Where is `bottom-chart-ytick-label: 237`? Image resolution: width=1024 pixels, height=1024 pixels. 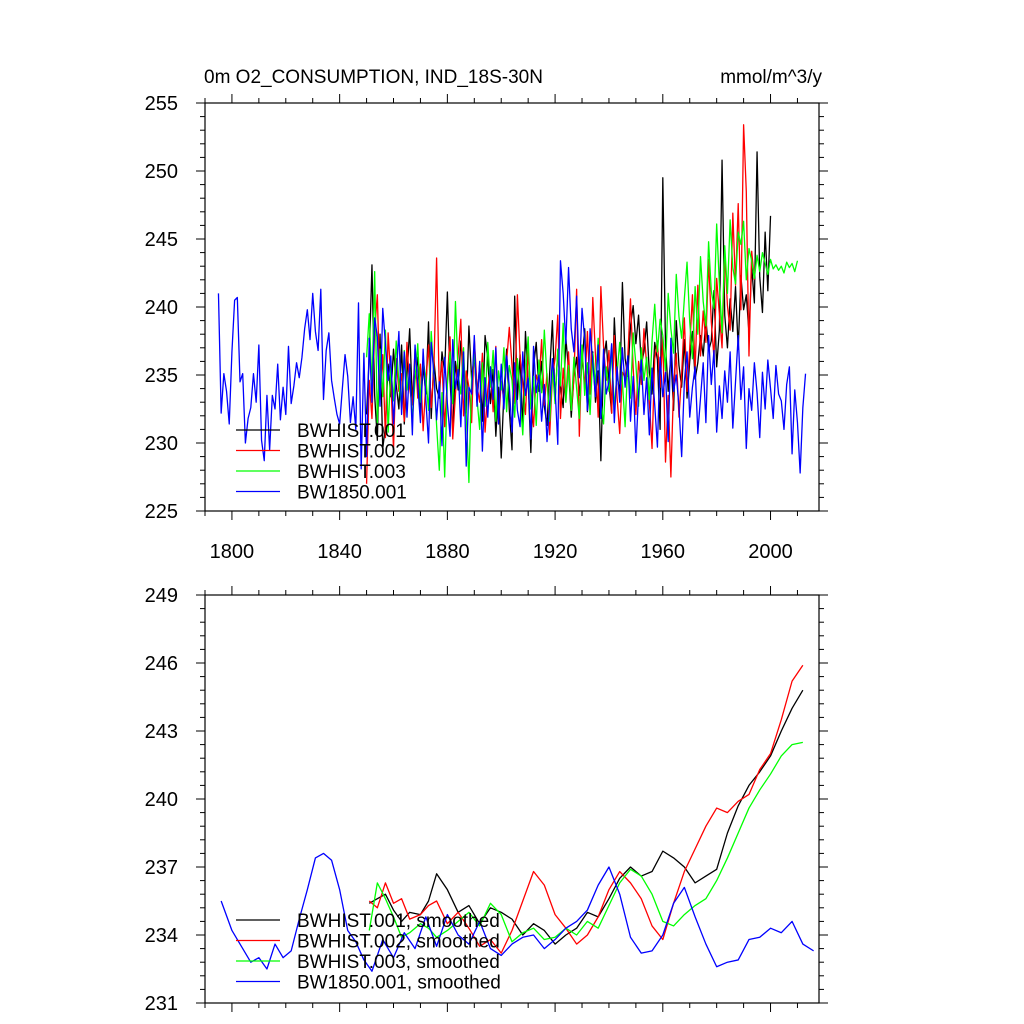
bottom-chart-ytick-label: 237 is located at coordinates (161, 868).